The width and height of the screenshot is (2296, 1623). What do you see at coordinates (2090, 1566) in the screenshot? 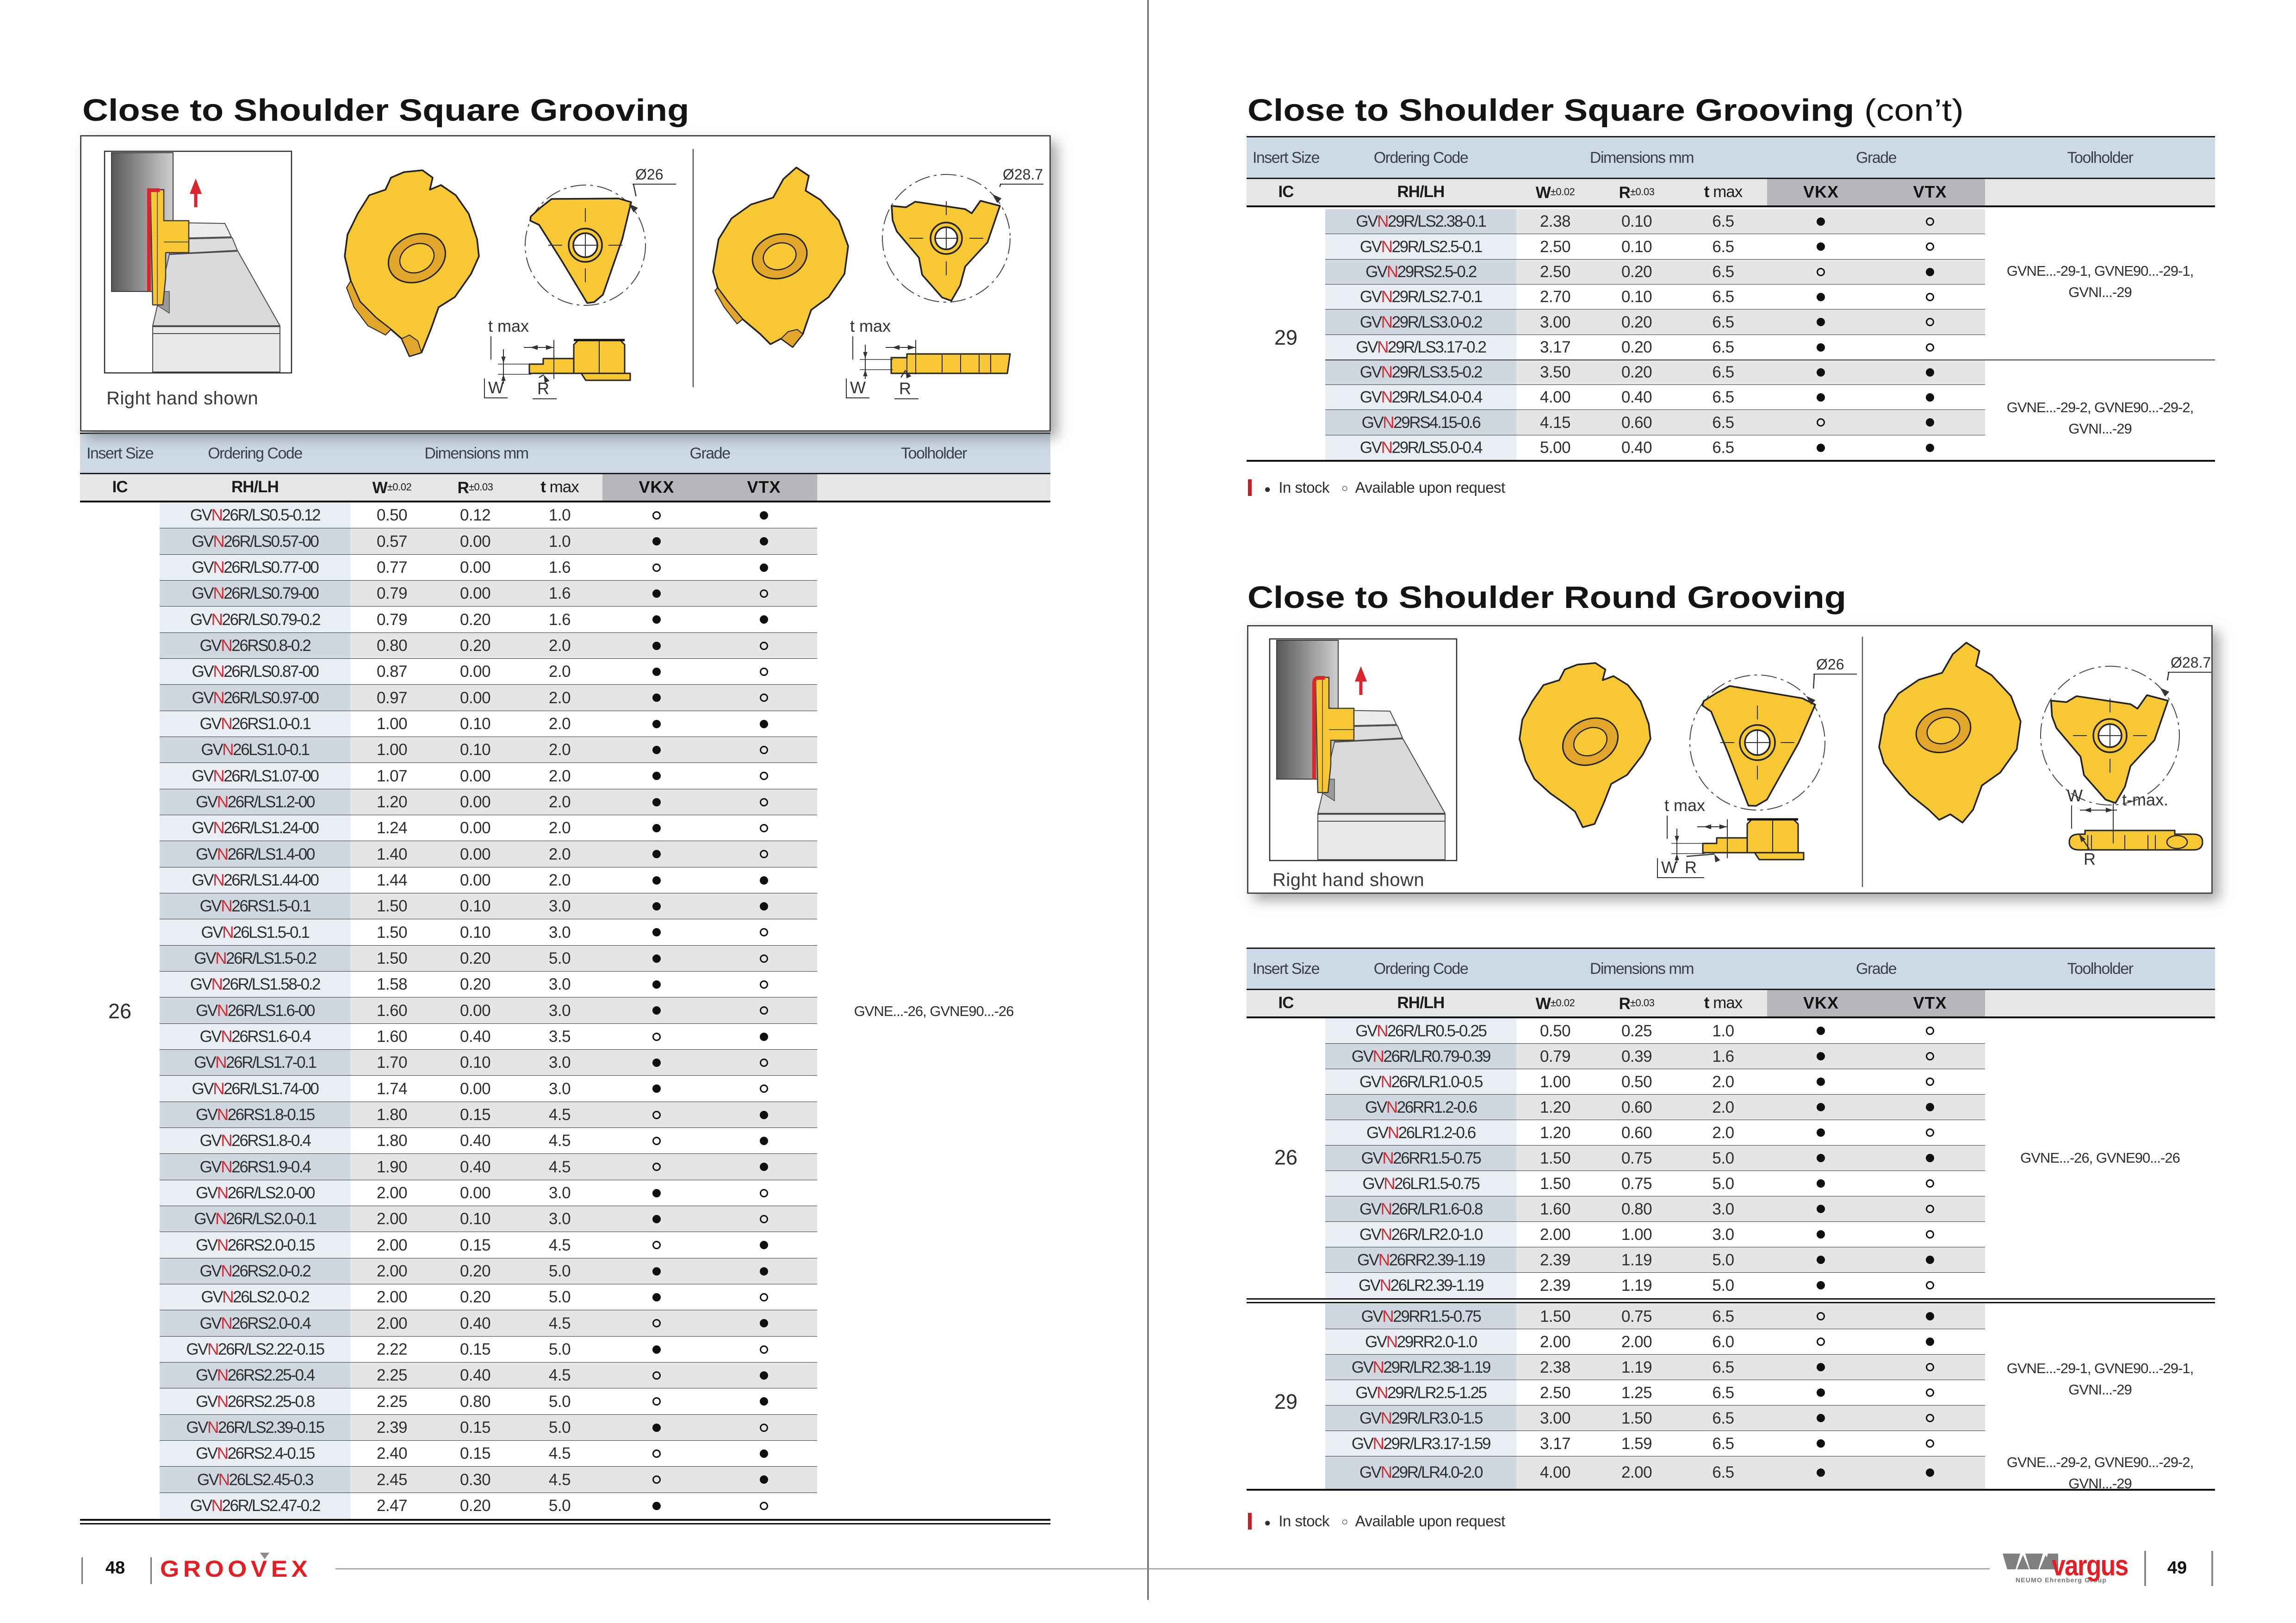
I see `svg-text: vargus` at bounding box center [2090, 1566].